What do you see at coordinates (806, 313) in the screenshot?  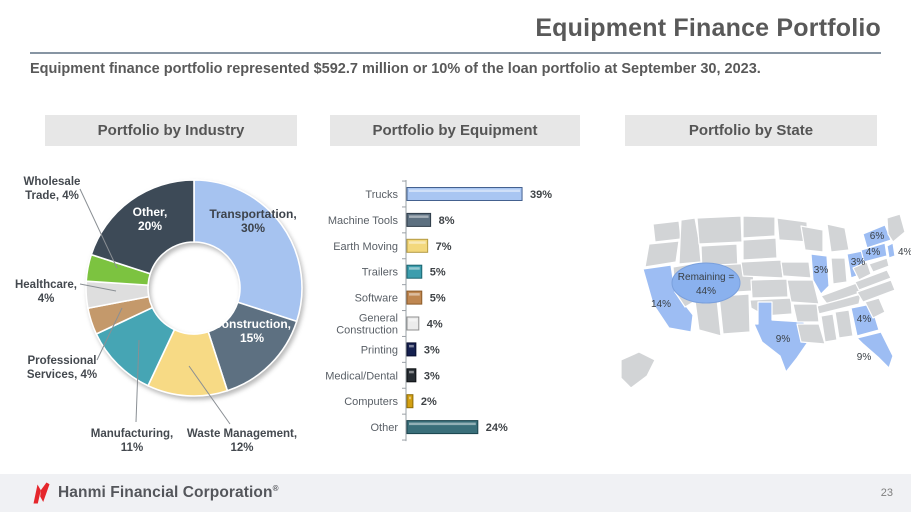 I see `state-ar` at bounding box center [806, 313].